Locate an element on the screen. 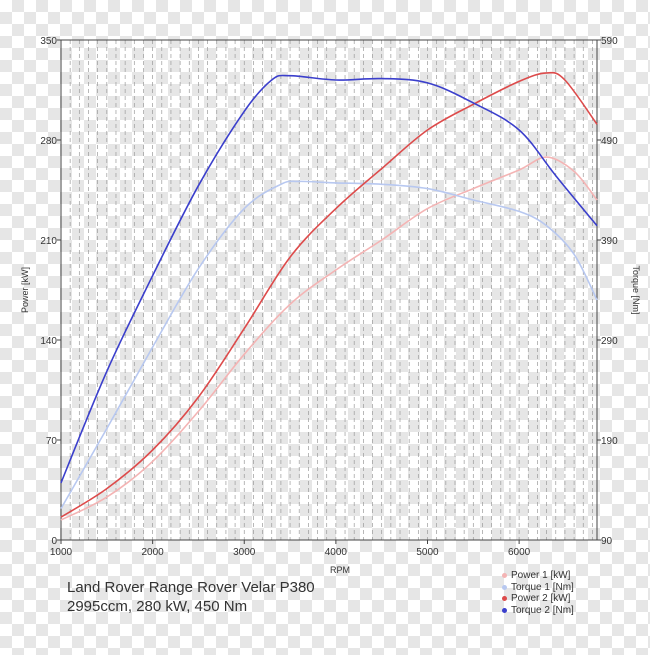 The image size is (650, 655). x-tick-label: 2000 is located at coordinates (152, 552).